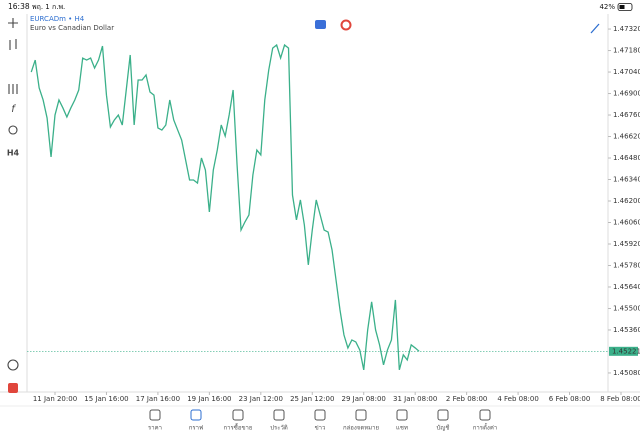  What do you see at coordinates (13, 365) in the screenshot?
I see `alert-tool` at bounding box center [13, 365].